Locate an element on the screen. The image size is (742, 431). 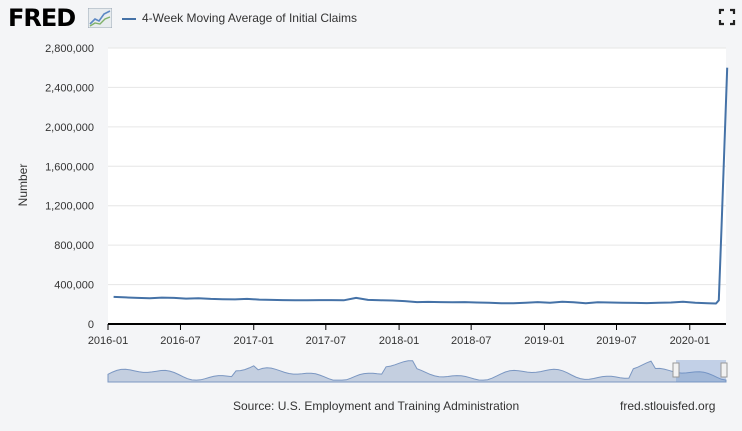
y-tick-label: 1,600,000 is located at coordinates (69, 167).